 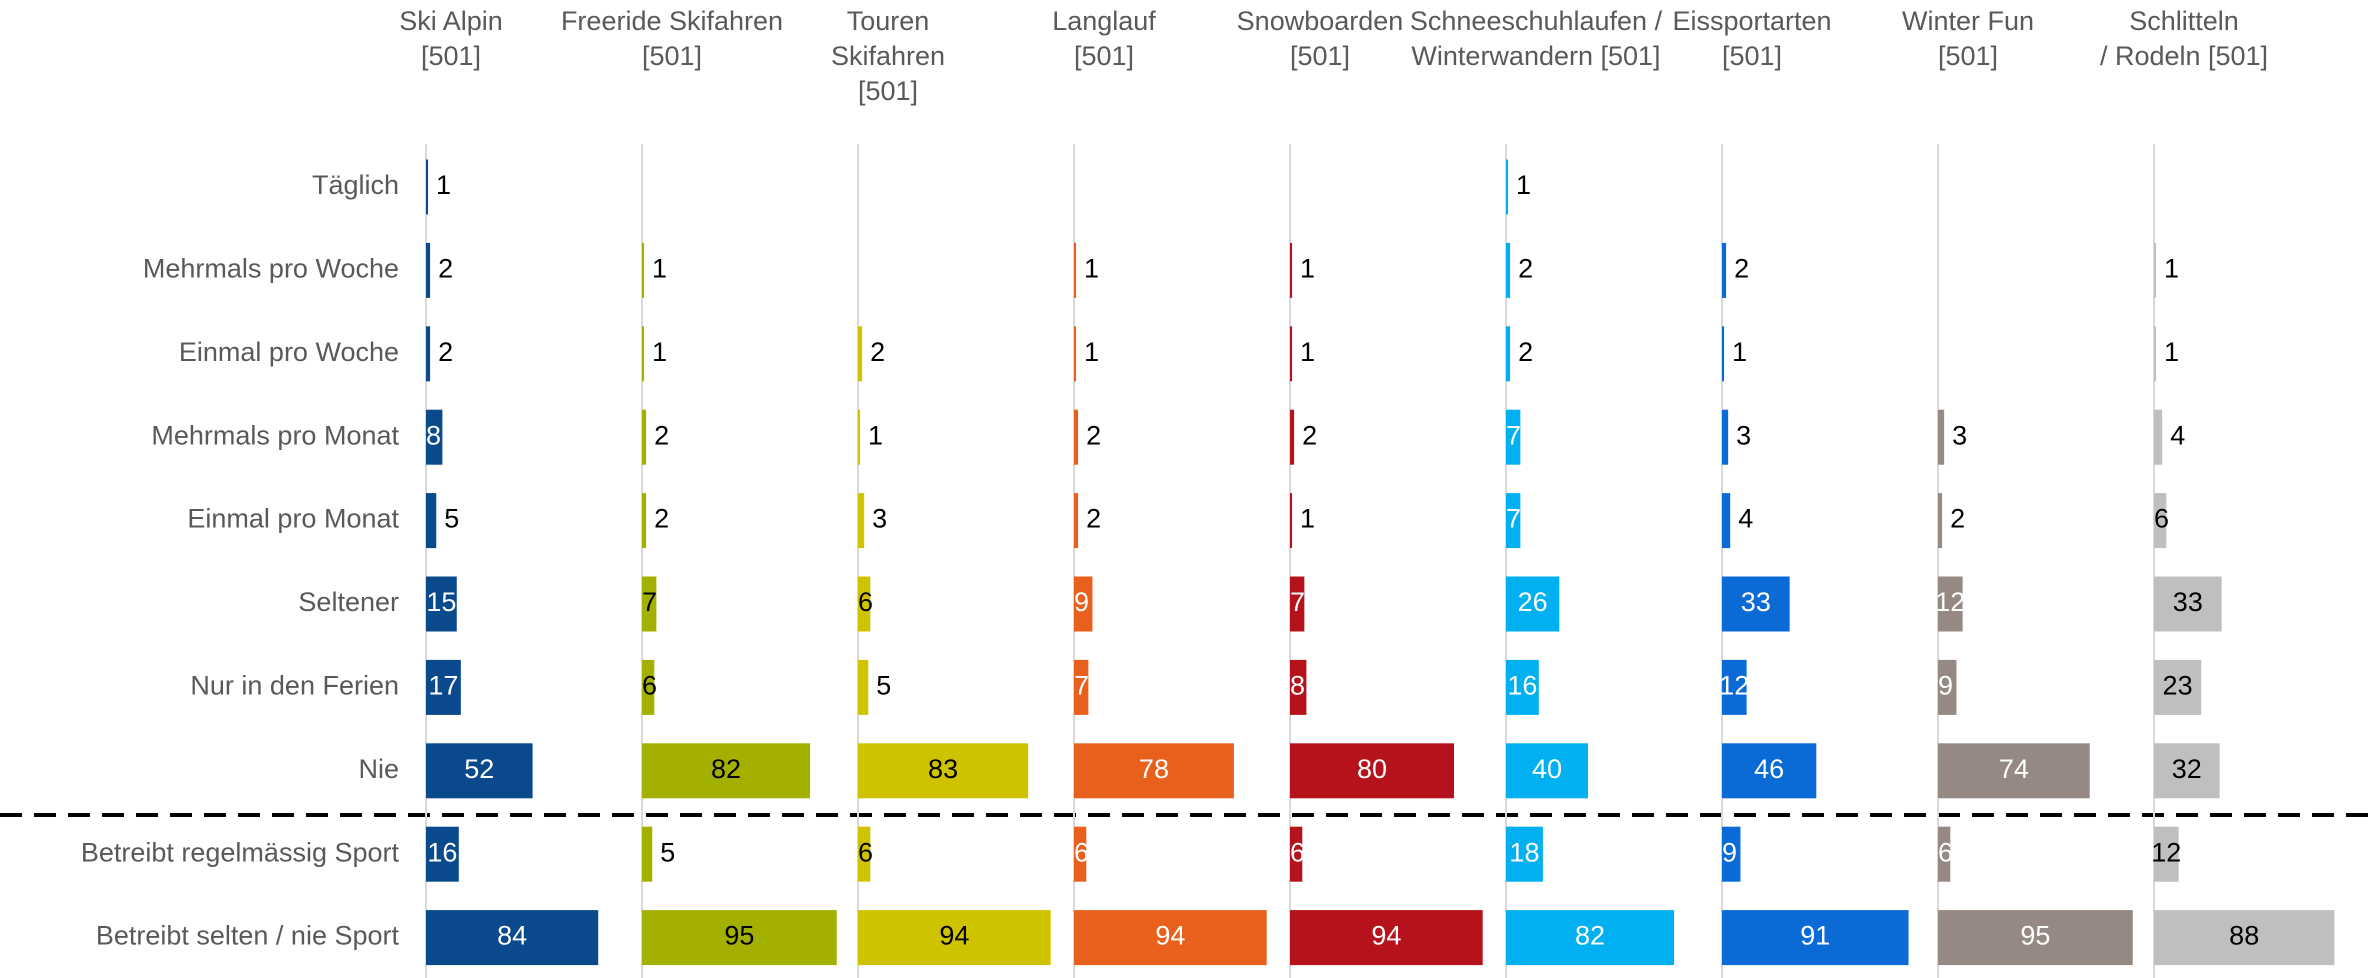 I want to click on value-label: 16, so click(x=1522, y=686).